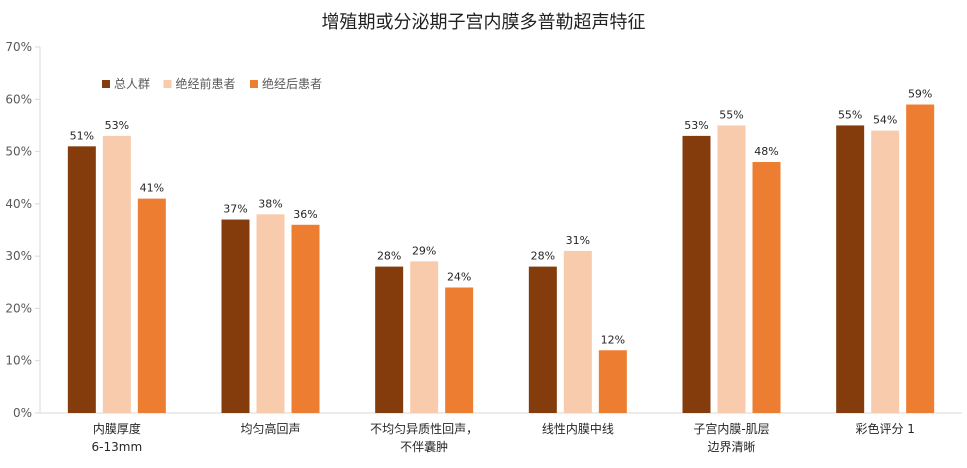  I want to click on data-label: 24%, so click(459, 277).